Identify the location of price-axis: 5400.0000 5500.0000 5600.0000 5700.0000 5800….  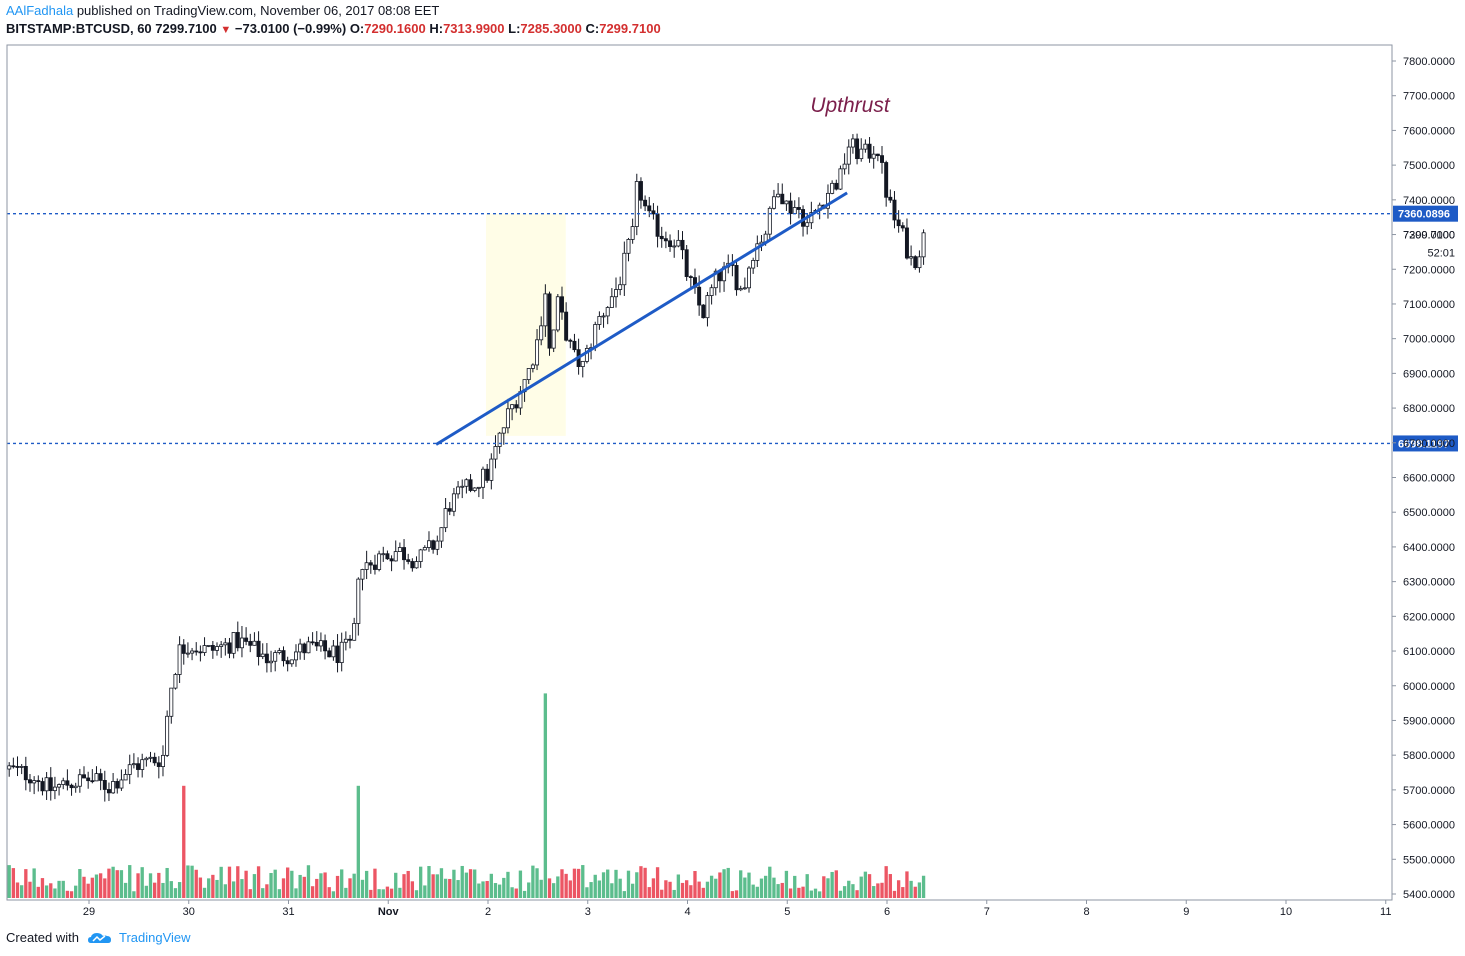
(1423, 478).